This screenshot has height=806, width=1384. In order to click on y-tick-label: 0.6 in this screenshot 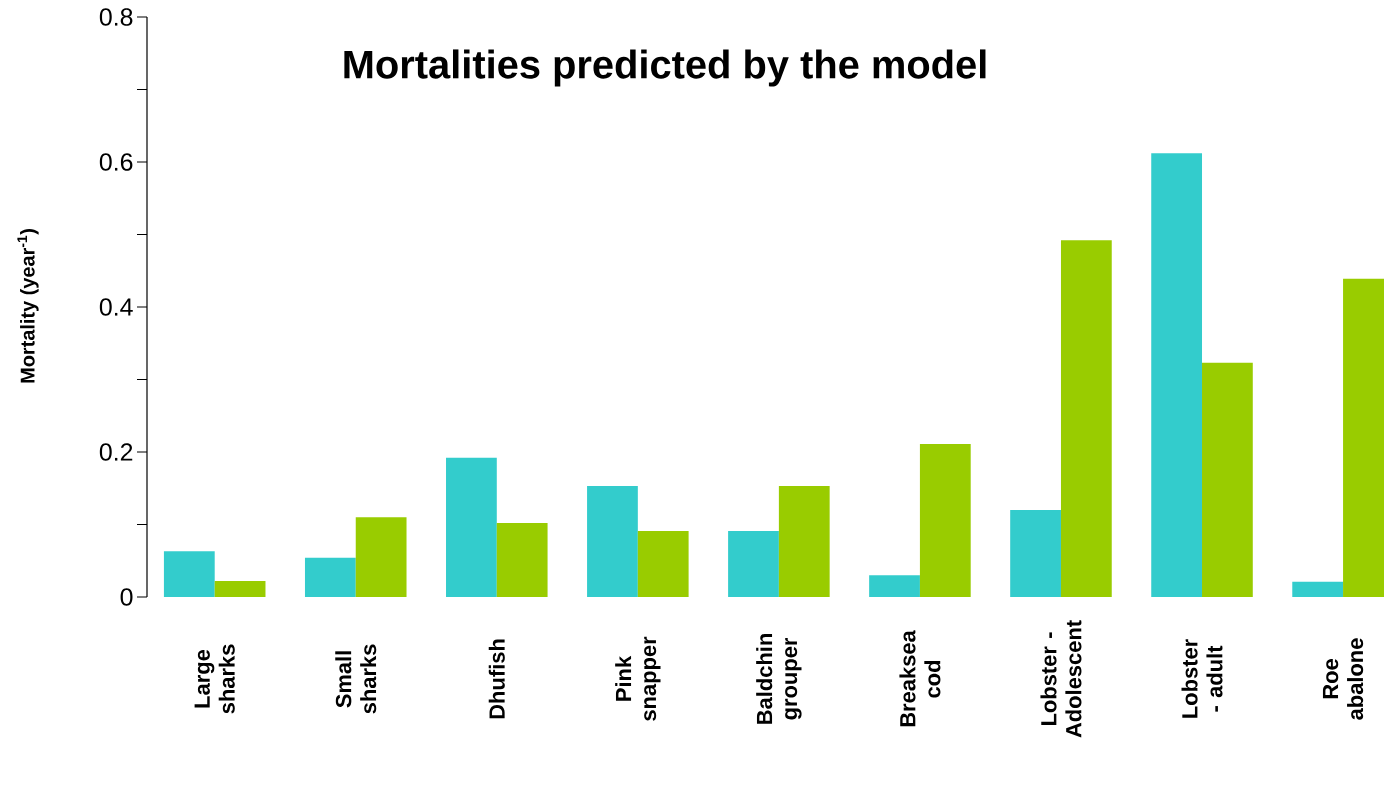, I will do `click(116, 162)`.